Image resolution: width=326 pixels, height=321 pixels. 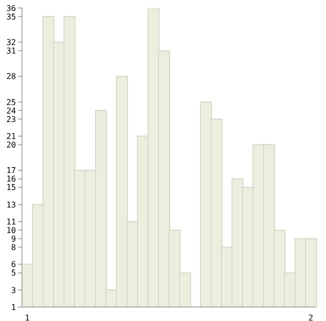 I want to click on y-tick-label: 23, so click(x=11, y=119).